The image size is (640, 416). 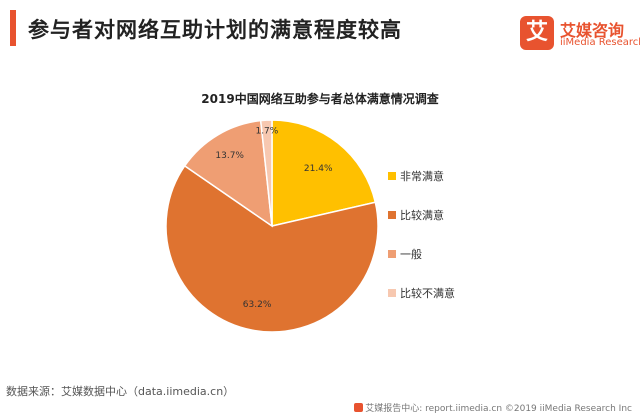 What do you see at coordinates (463, 216) in the screenshot?
I see `legend-item-satisfied: 比较满意` at bounding box center [463, 216].